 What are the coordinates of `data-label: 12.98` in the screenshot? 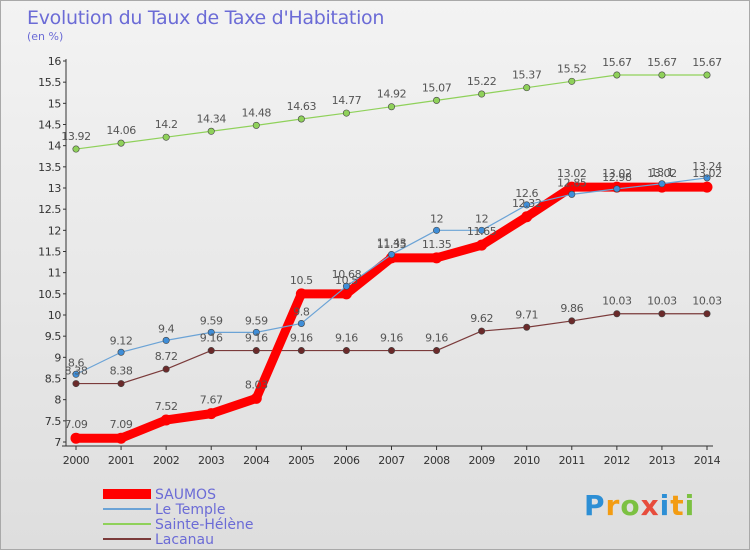 It's located at (617, 177).